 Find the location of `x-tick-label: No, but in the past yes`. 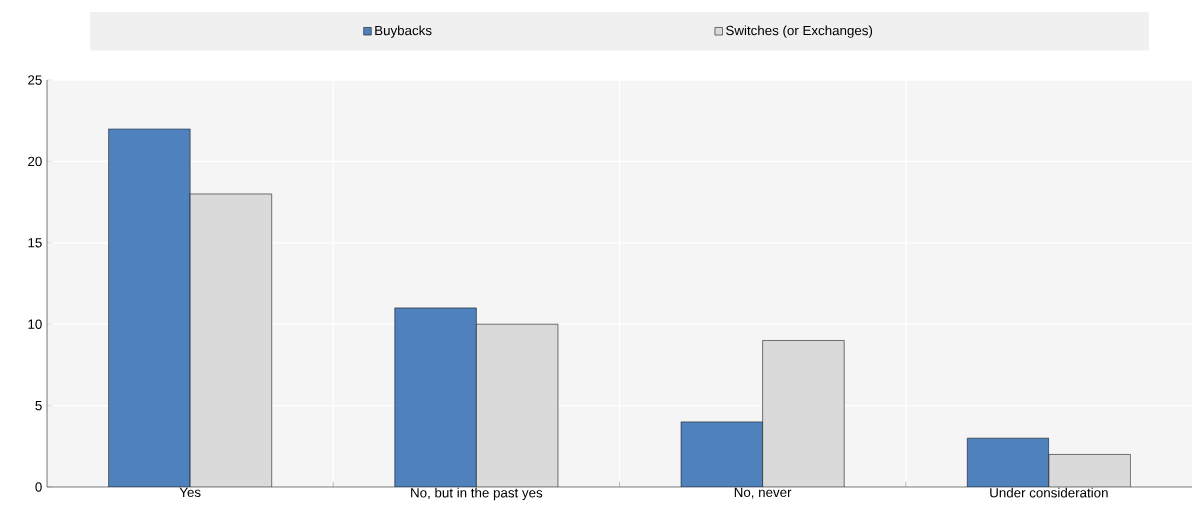

x-tick-label: No, but in the past yes is located at coordinates (477, 494).